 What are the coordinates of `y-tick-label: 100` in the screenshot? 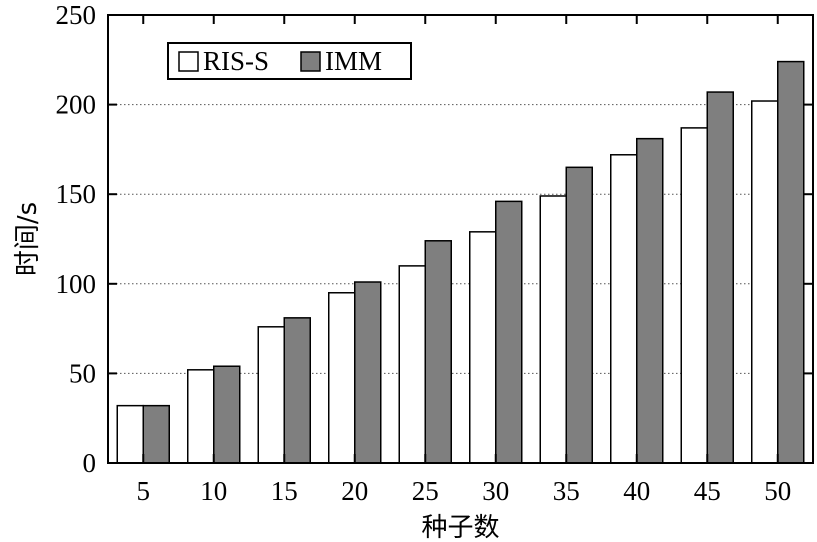 It's located at (76, 284).